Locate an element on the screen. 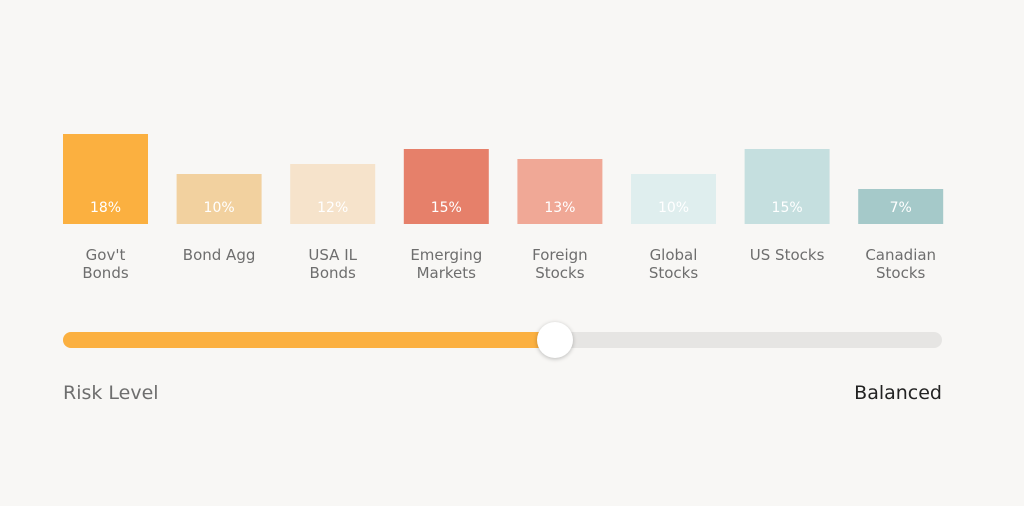 The image size is (1024, 506). bar-value-label-1: 10% is located at coordinates (219, 208).